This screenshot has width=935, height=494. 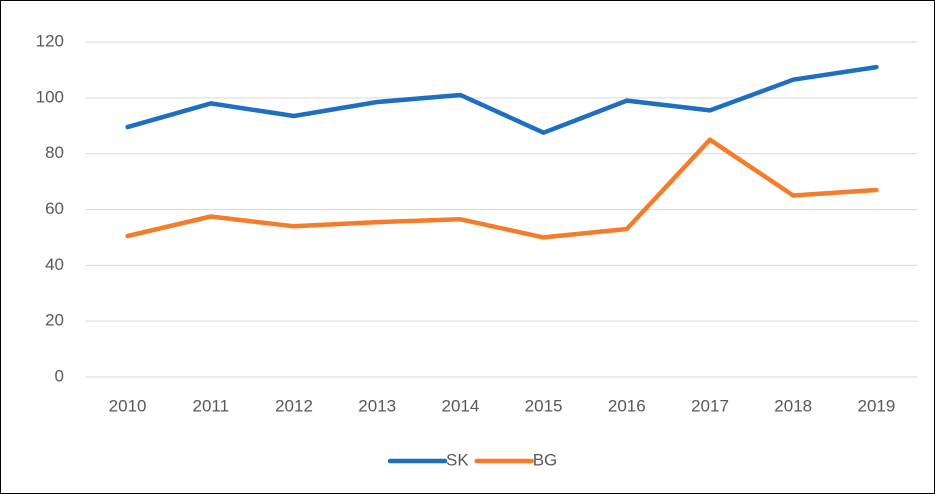 I want to click on series-line, so click(x=502, y=99).